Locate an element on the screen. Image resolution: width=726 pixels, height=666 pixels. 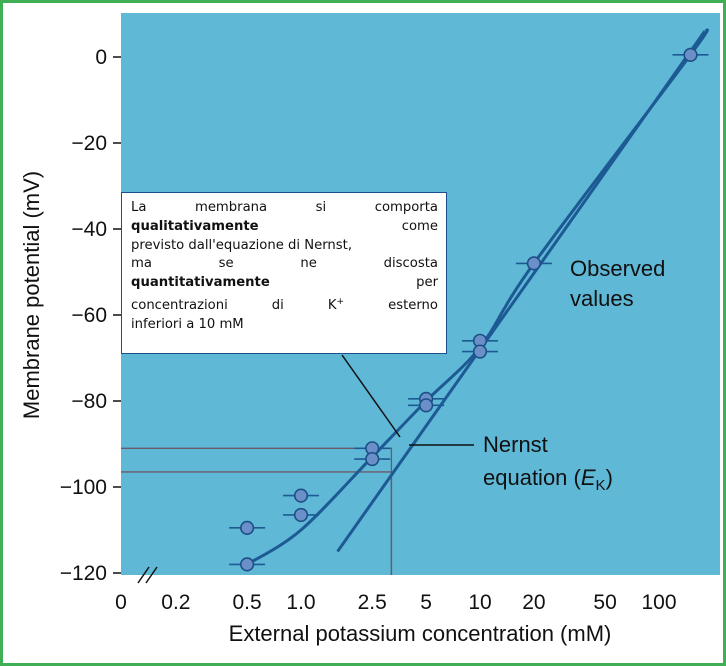
nernst-label-line2: equation (EK) is located at coordinates (548, 479).